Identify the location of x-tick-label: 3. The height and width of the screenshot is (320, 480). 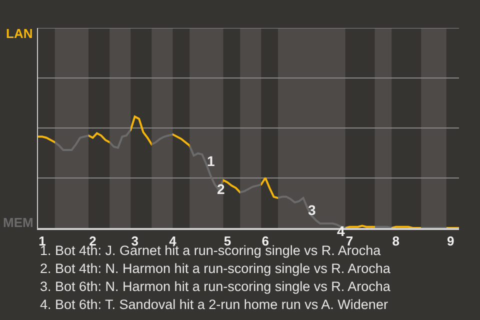
(134, 240).